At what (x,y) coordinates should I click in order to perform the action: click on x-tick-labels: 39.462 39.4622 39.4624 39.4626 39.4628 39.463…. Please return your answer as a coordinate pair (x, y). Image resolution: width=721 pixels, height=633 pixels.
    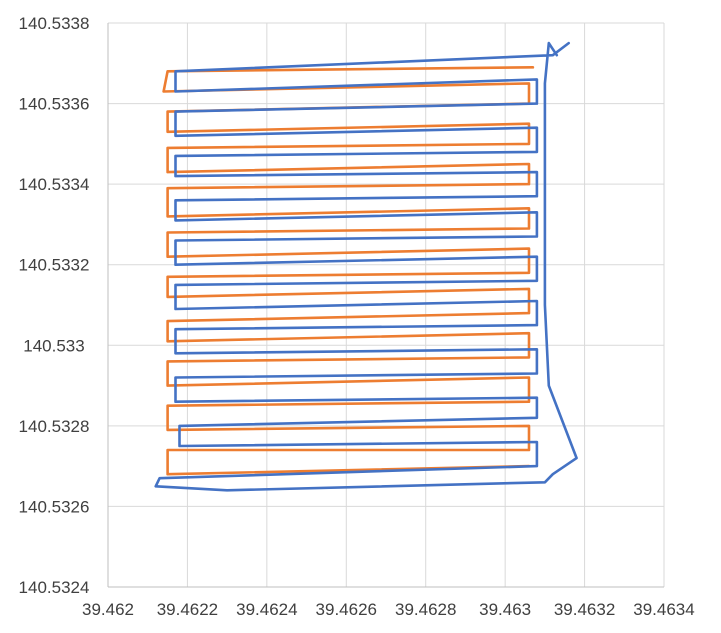
    Looking at the image, I should click on (388, 609).